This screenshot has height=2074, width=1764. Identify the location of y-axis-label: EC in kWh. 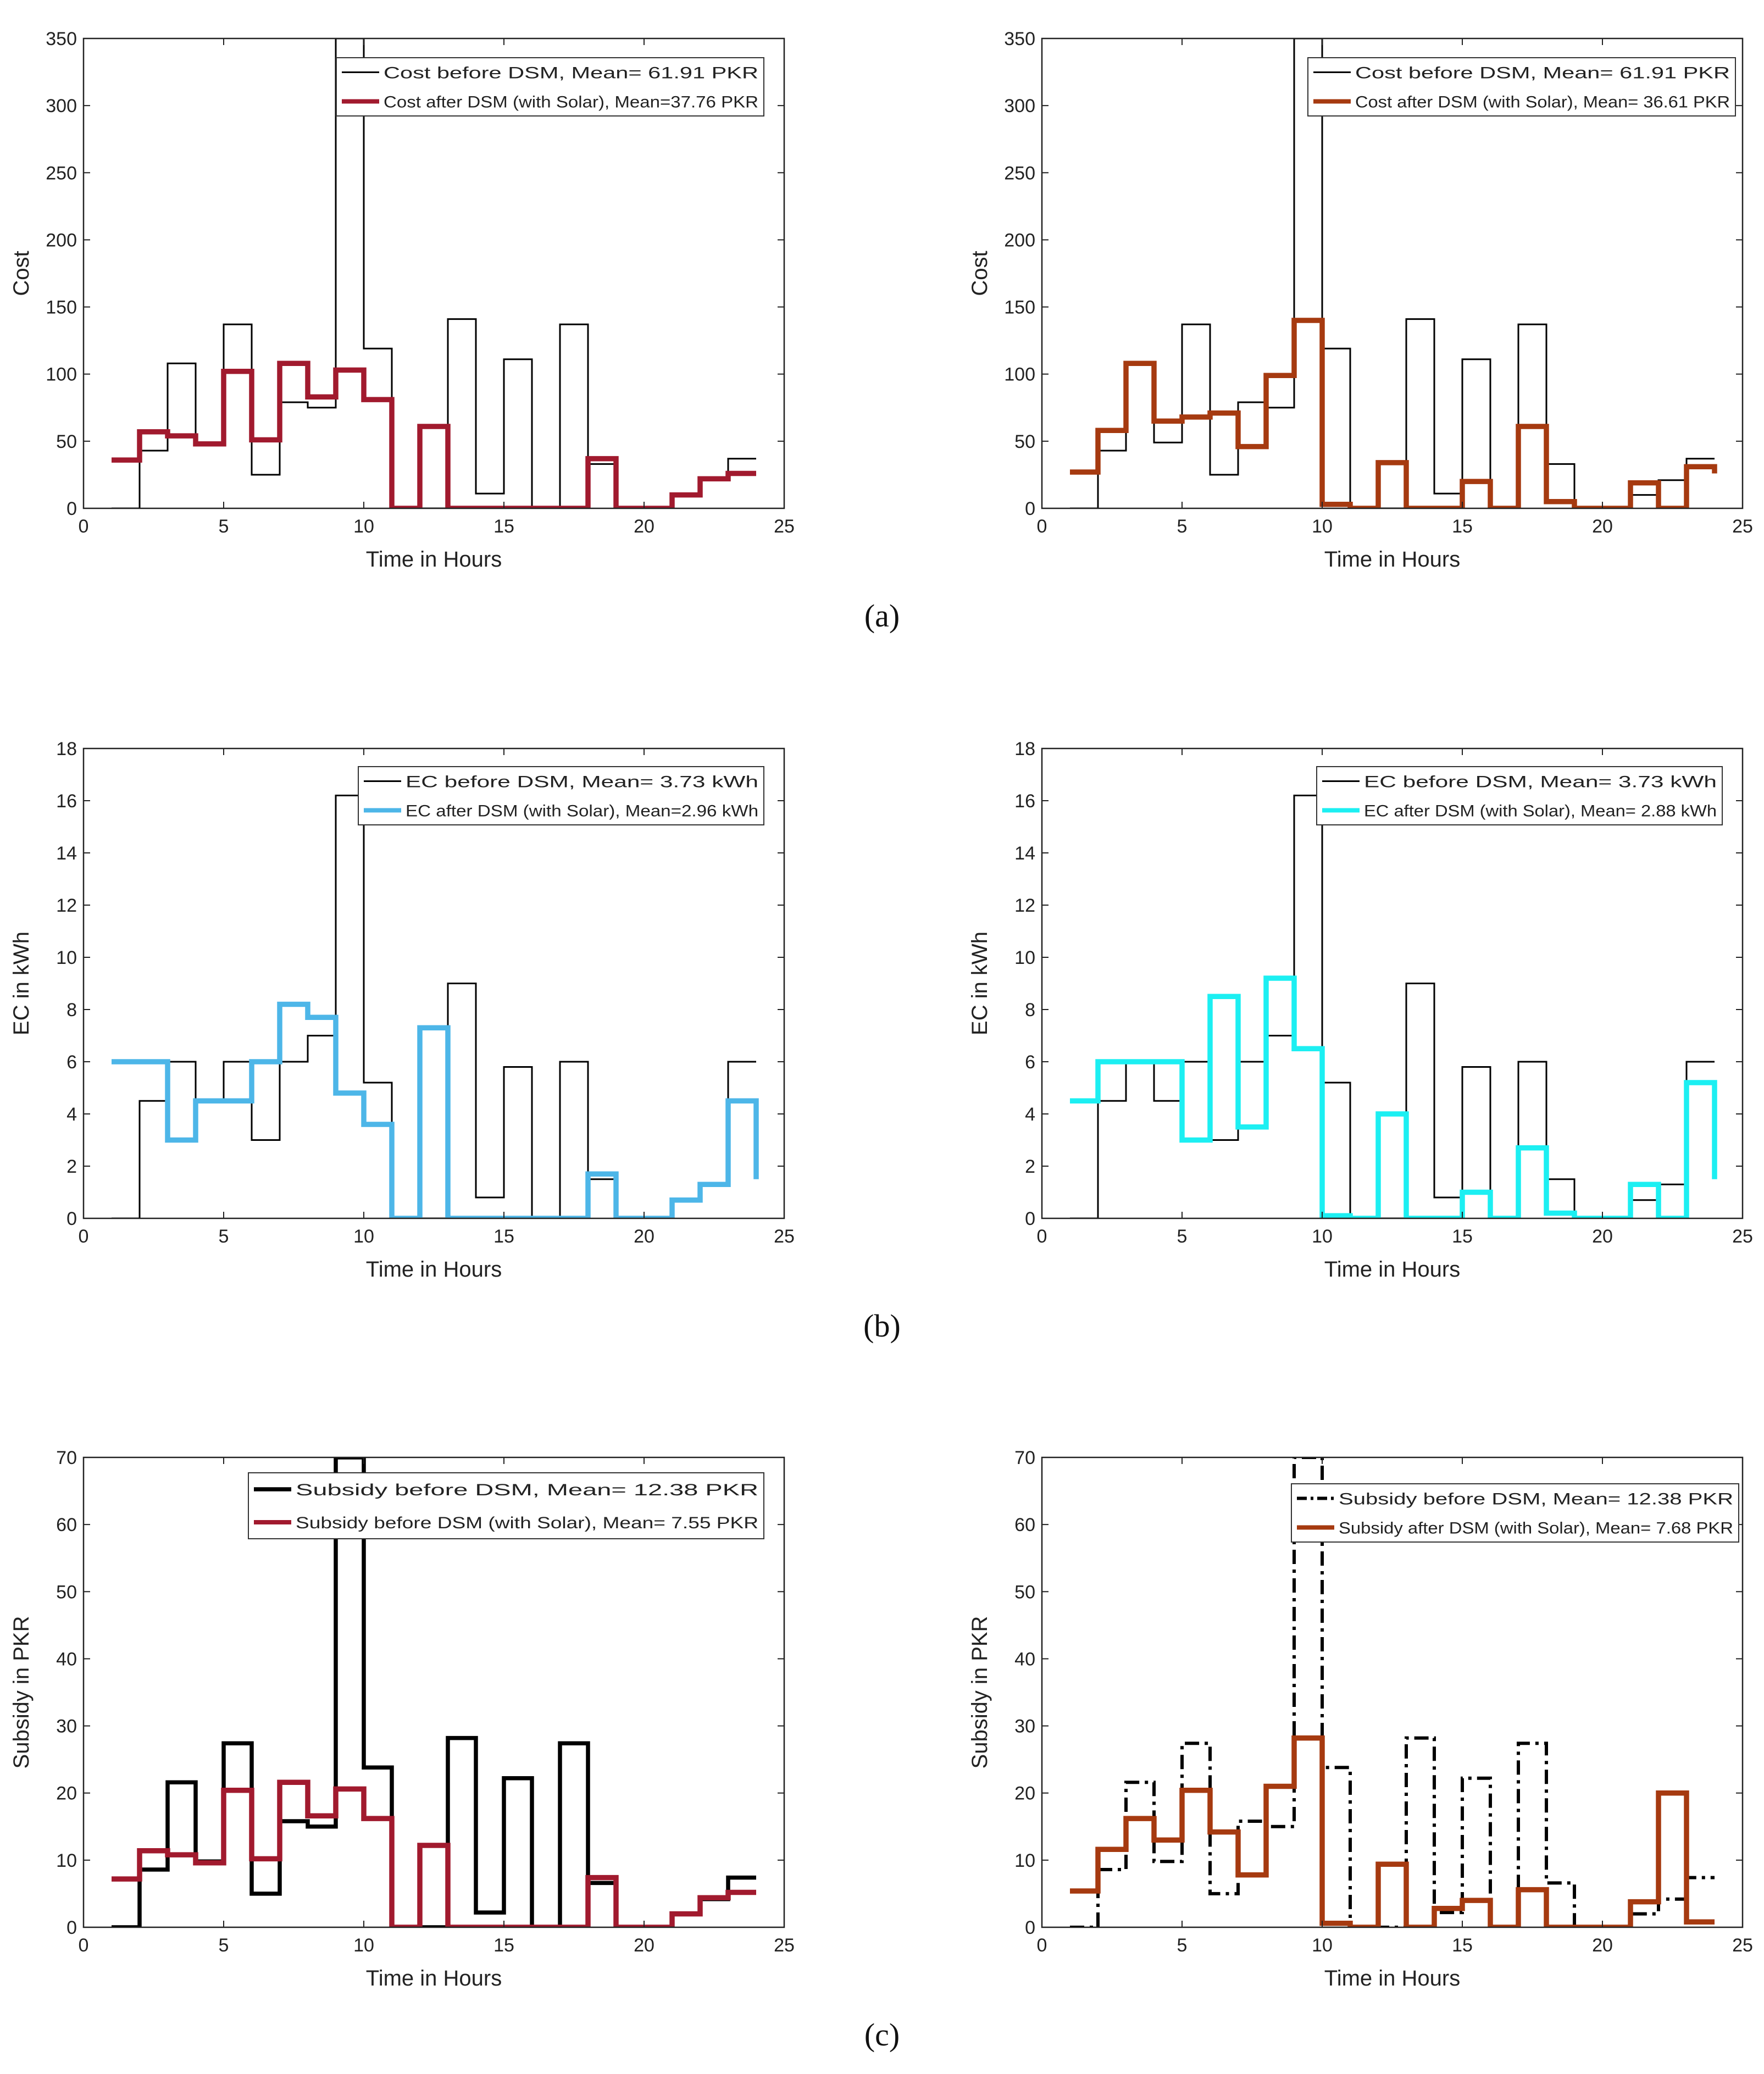
(21, 983).